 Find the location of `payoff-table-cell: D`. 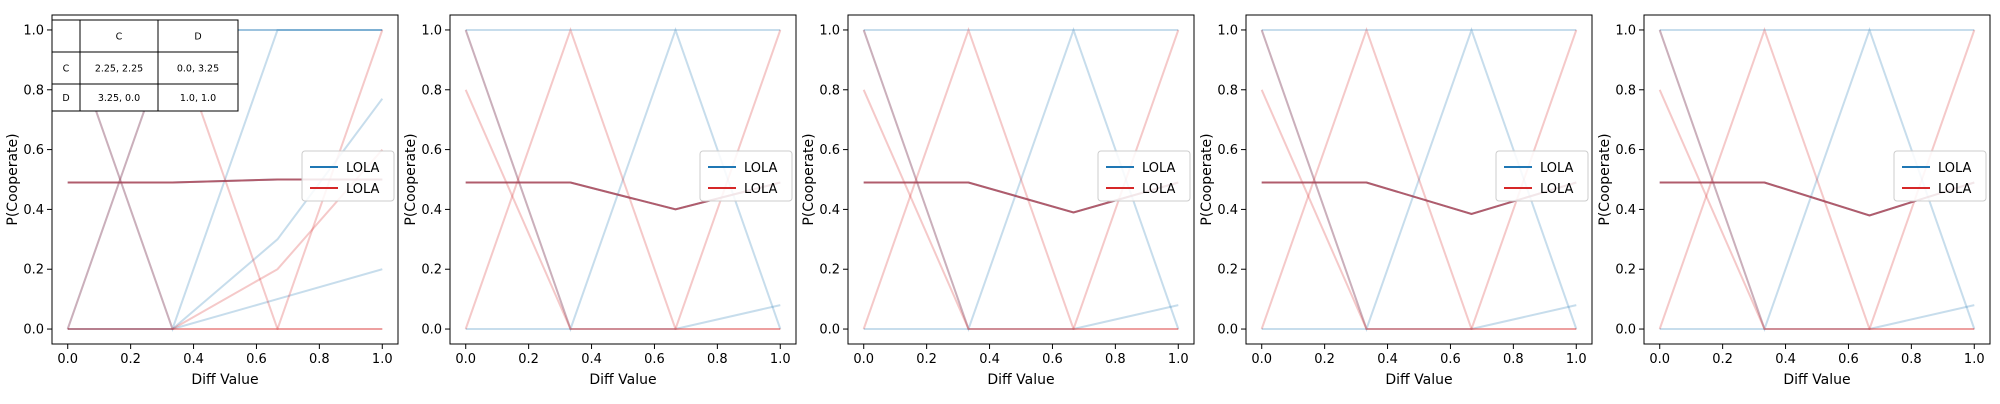

payoff-table-cell: D is located at coordinates (65, 98).